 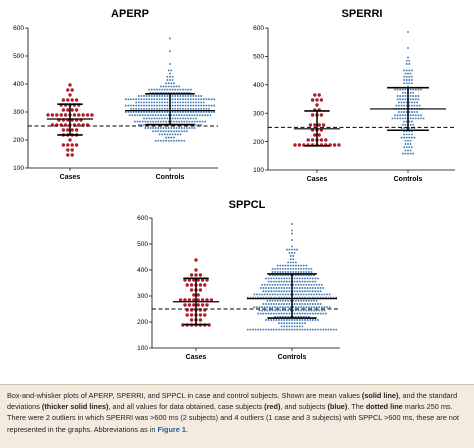 What do you see at coordinates (380, 395) in the screenshot?
I see `caption-mean-label: (solid line)` at bounding box center [380, 395].